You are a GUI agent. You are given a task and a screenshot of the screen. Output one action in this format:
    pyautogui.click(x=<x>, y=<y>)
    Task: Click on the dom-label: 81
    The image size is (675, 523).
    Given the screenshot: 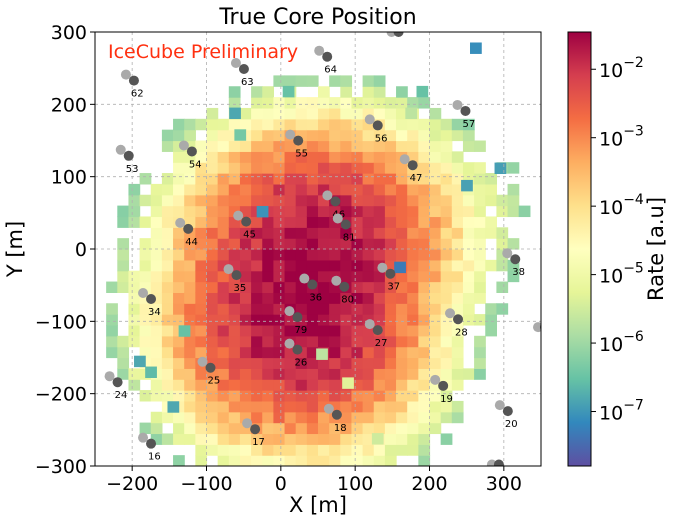 What is the action you would take?
    pyautogui.click(x=349, y=238)
    